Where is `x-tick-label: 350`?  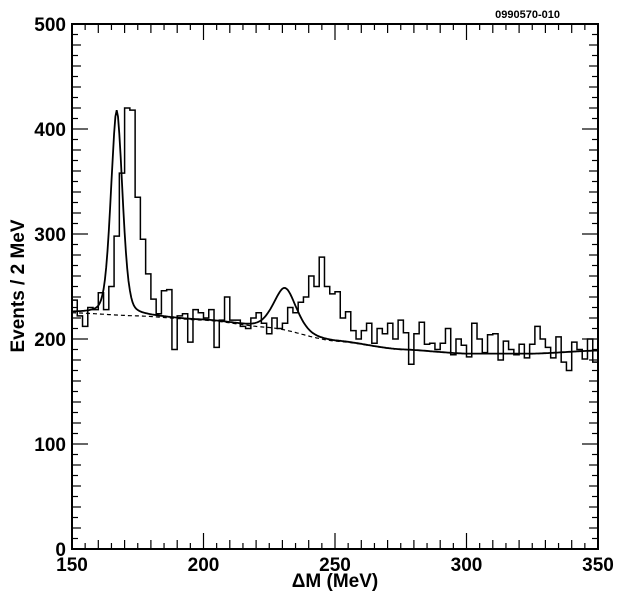
x-tick-label: 350 is located at coordinates (598, 565).